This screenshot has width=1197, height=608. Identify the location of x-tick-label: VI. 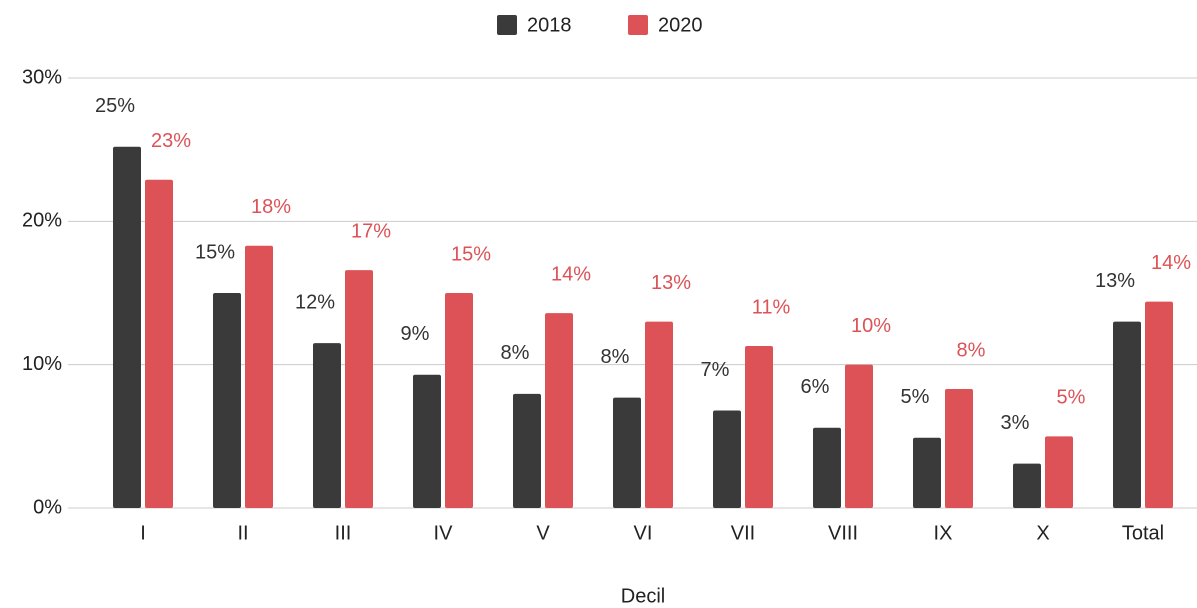
(643, 533).